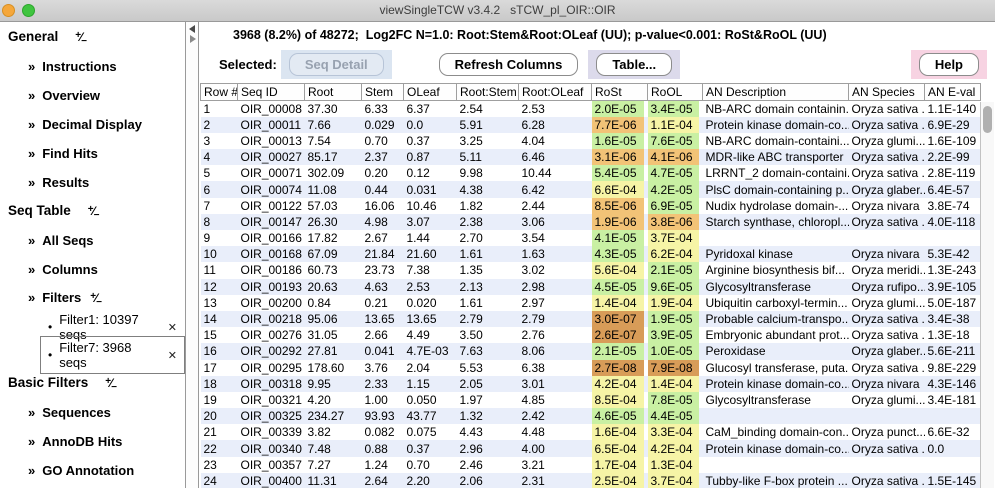  I want to click on refresh-columns-button: Refresh Columns, so click(508, 64).